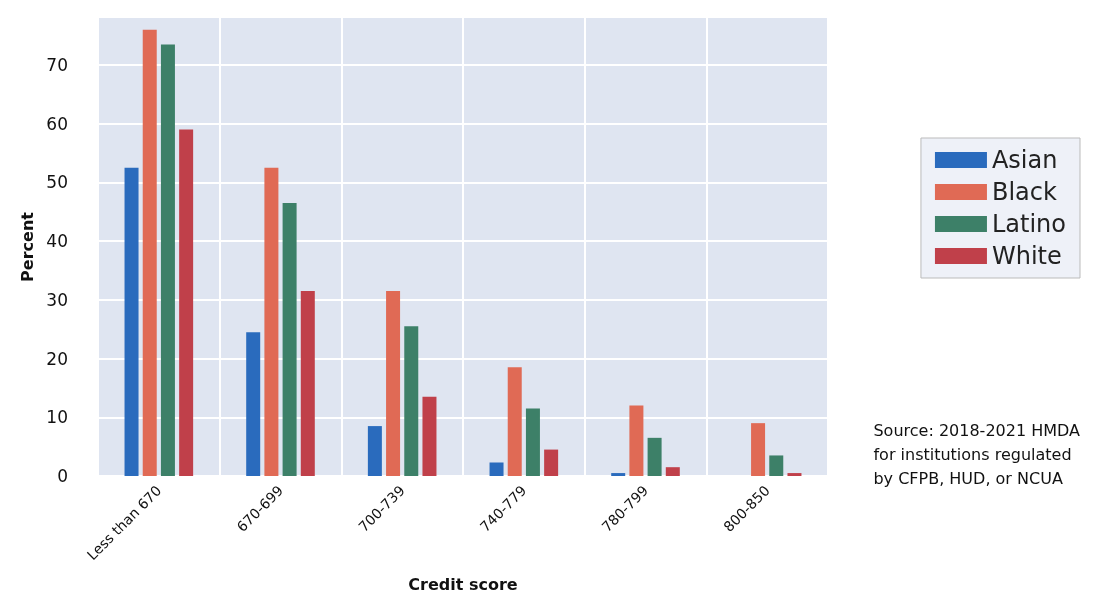 The height and width of the screenshot is (609, 1099). Describe the element at coordinates (57, 358) in the screenshot. I see `y-tick-label: 20` at that location.